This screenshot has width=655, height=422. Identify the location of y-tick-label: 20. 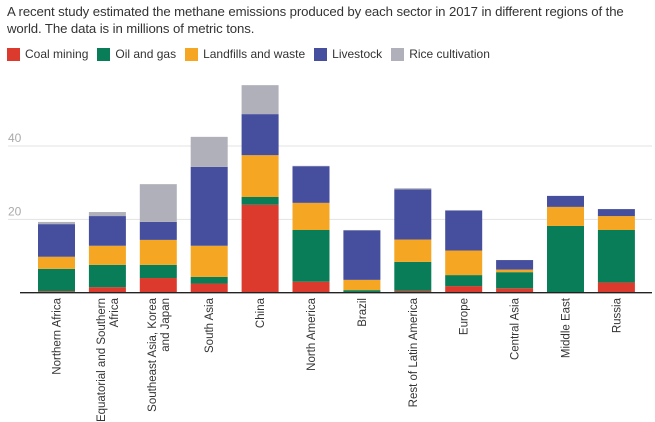
(15, 211).